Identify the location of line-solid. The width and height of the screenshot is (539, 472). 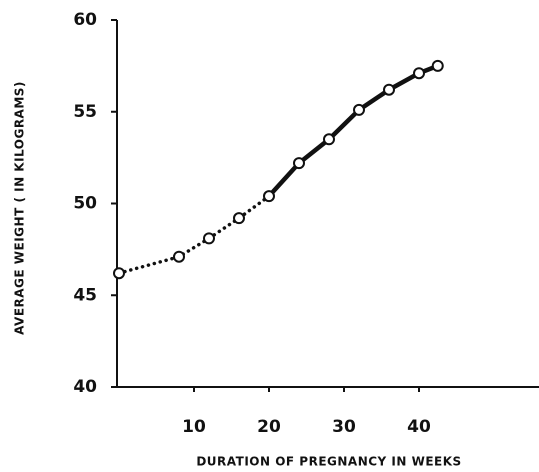
(353, 130).